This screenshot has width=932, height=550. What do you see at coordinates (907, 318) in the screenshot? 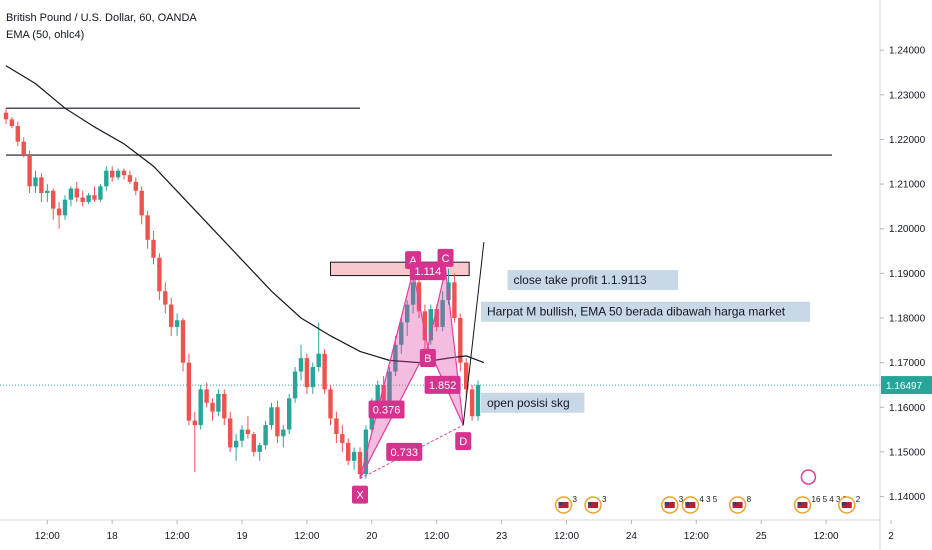
I see `y-tick-label: 1.18000` at bounding box center [907, 318].